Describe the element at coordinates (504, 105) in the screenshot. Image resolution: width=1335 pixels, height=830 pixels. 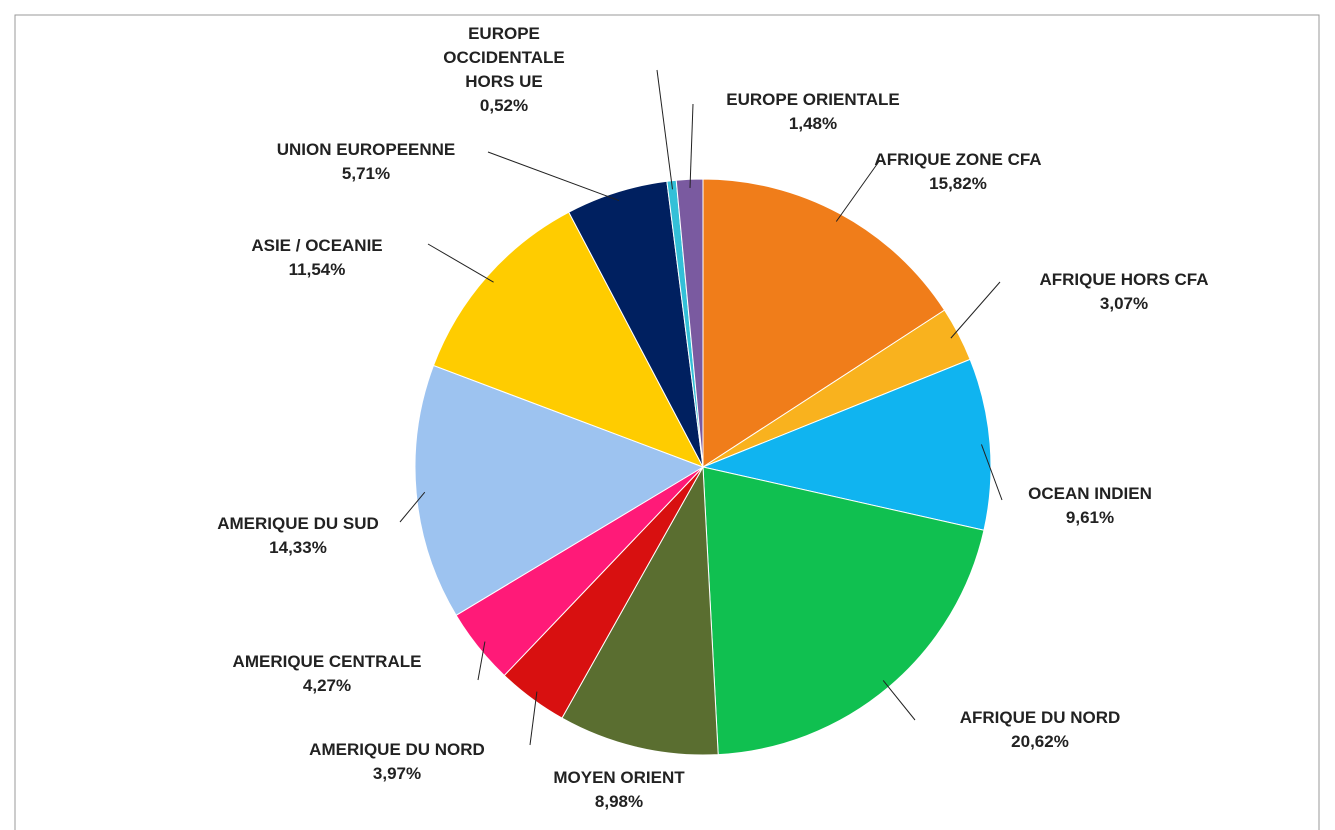
I see `value-label: 0,52%` at that location.